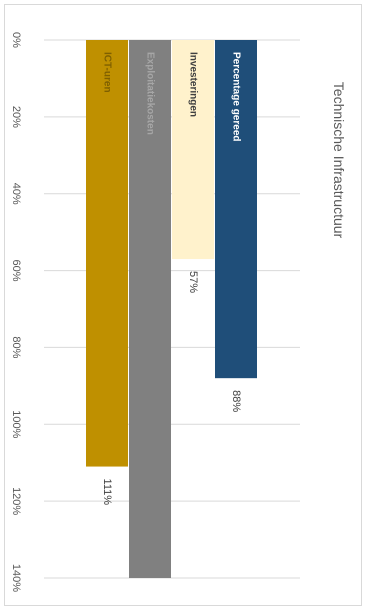 Image resolution: width=367 pixels, height=611 pixels. I want to click on tick-label: 140%, so click(16, 578).